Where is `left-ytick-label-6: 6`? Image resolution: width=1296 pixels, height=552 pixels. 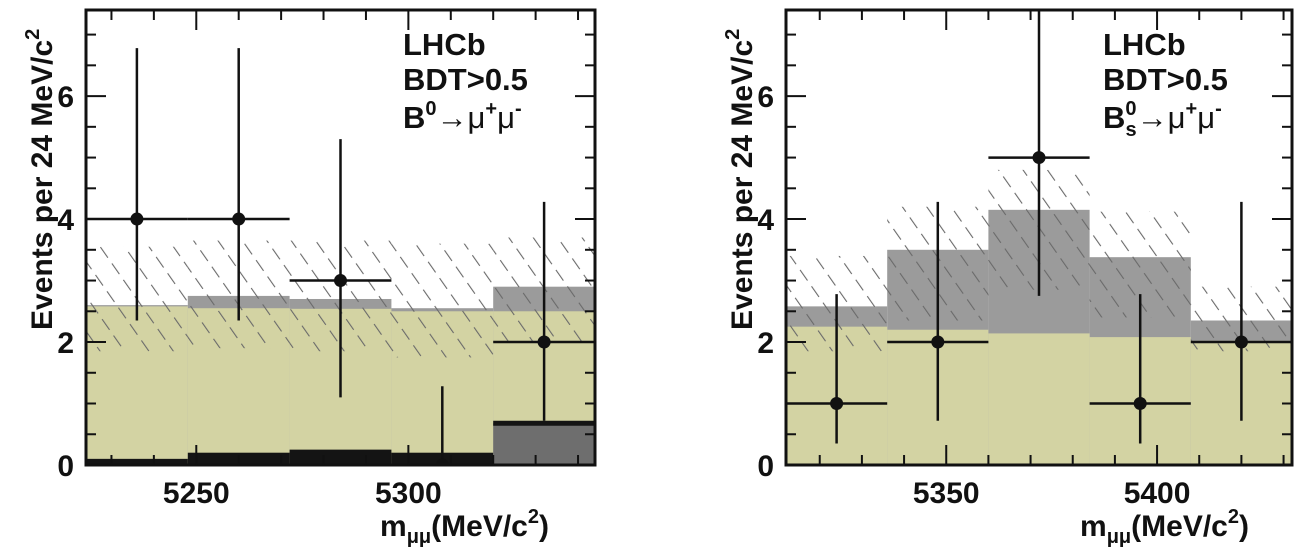
left-ytick-label-6: 6 is located at coordinates (65, 97).